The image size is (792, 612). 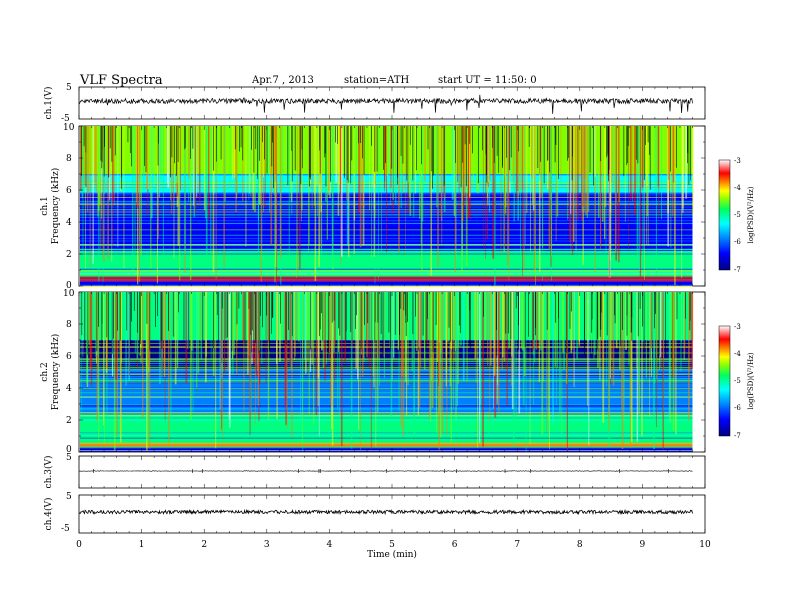 What do you see at coordinates (386, 283) in the screenshot?
I see `spectrogram-band` at bounding box center [386, 283].